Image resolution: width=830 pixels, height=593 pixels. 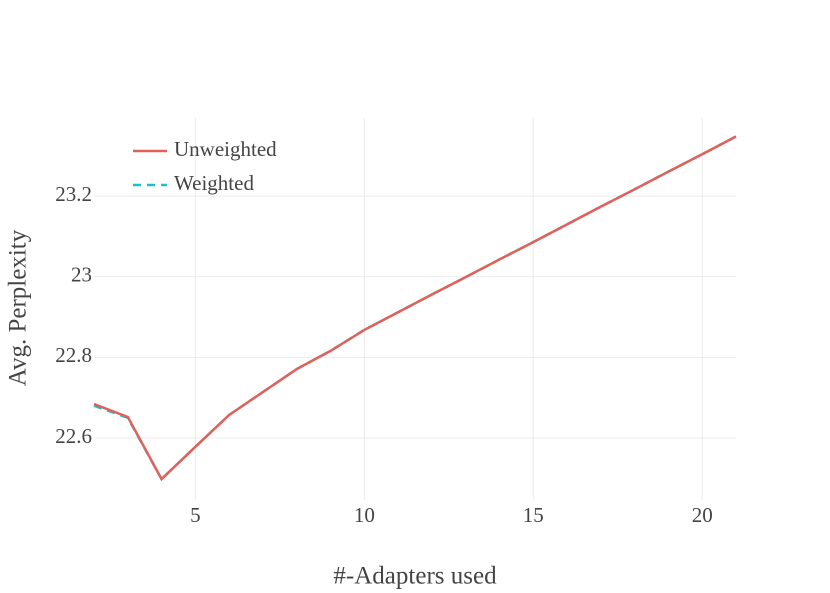 I want to click on x-tick-label: 15, so click(x=533, y=515).